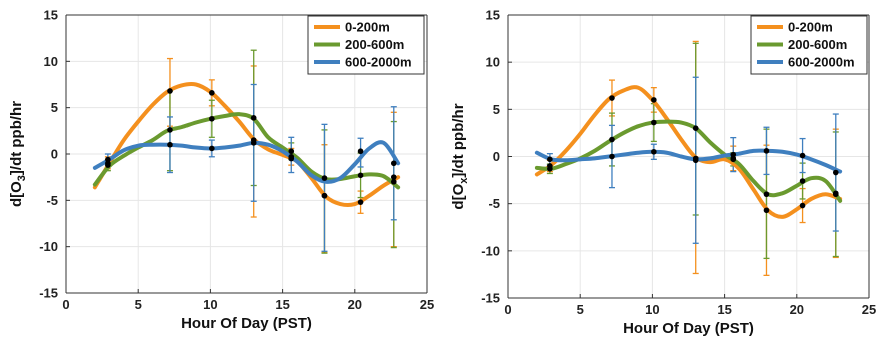  What do you see at coordinates (464, 180) in the screenshot?
I see `y-axis-label-subscript: x` at bounding box center [464, 180].